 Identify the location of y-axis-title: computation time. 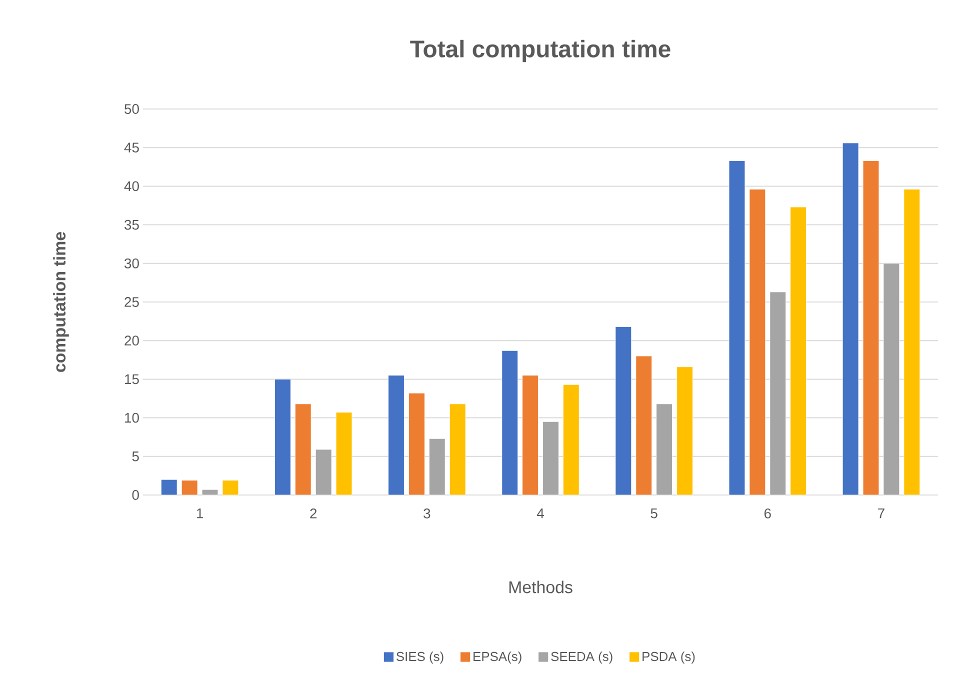
(61, 302).